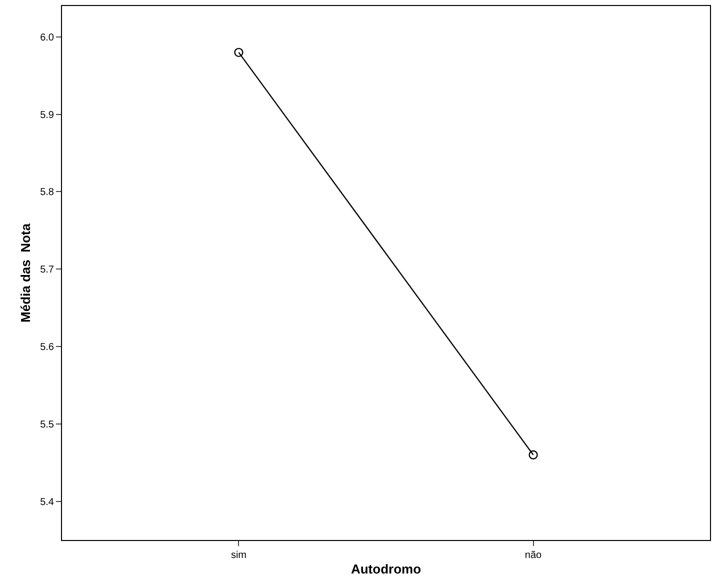 The height and width of the screenshot is (579, 717). Describe the element at coordinates (386, 569) in the screenshot. I see `x-axis-title: Autodromo` at that location.